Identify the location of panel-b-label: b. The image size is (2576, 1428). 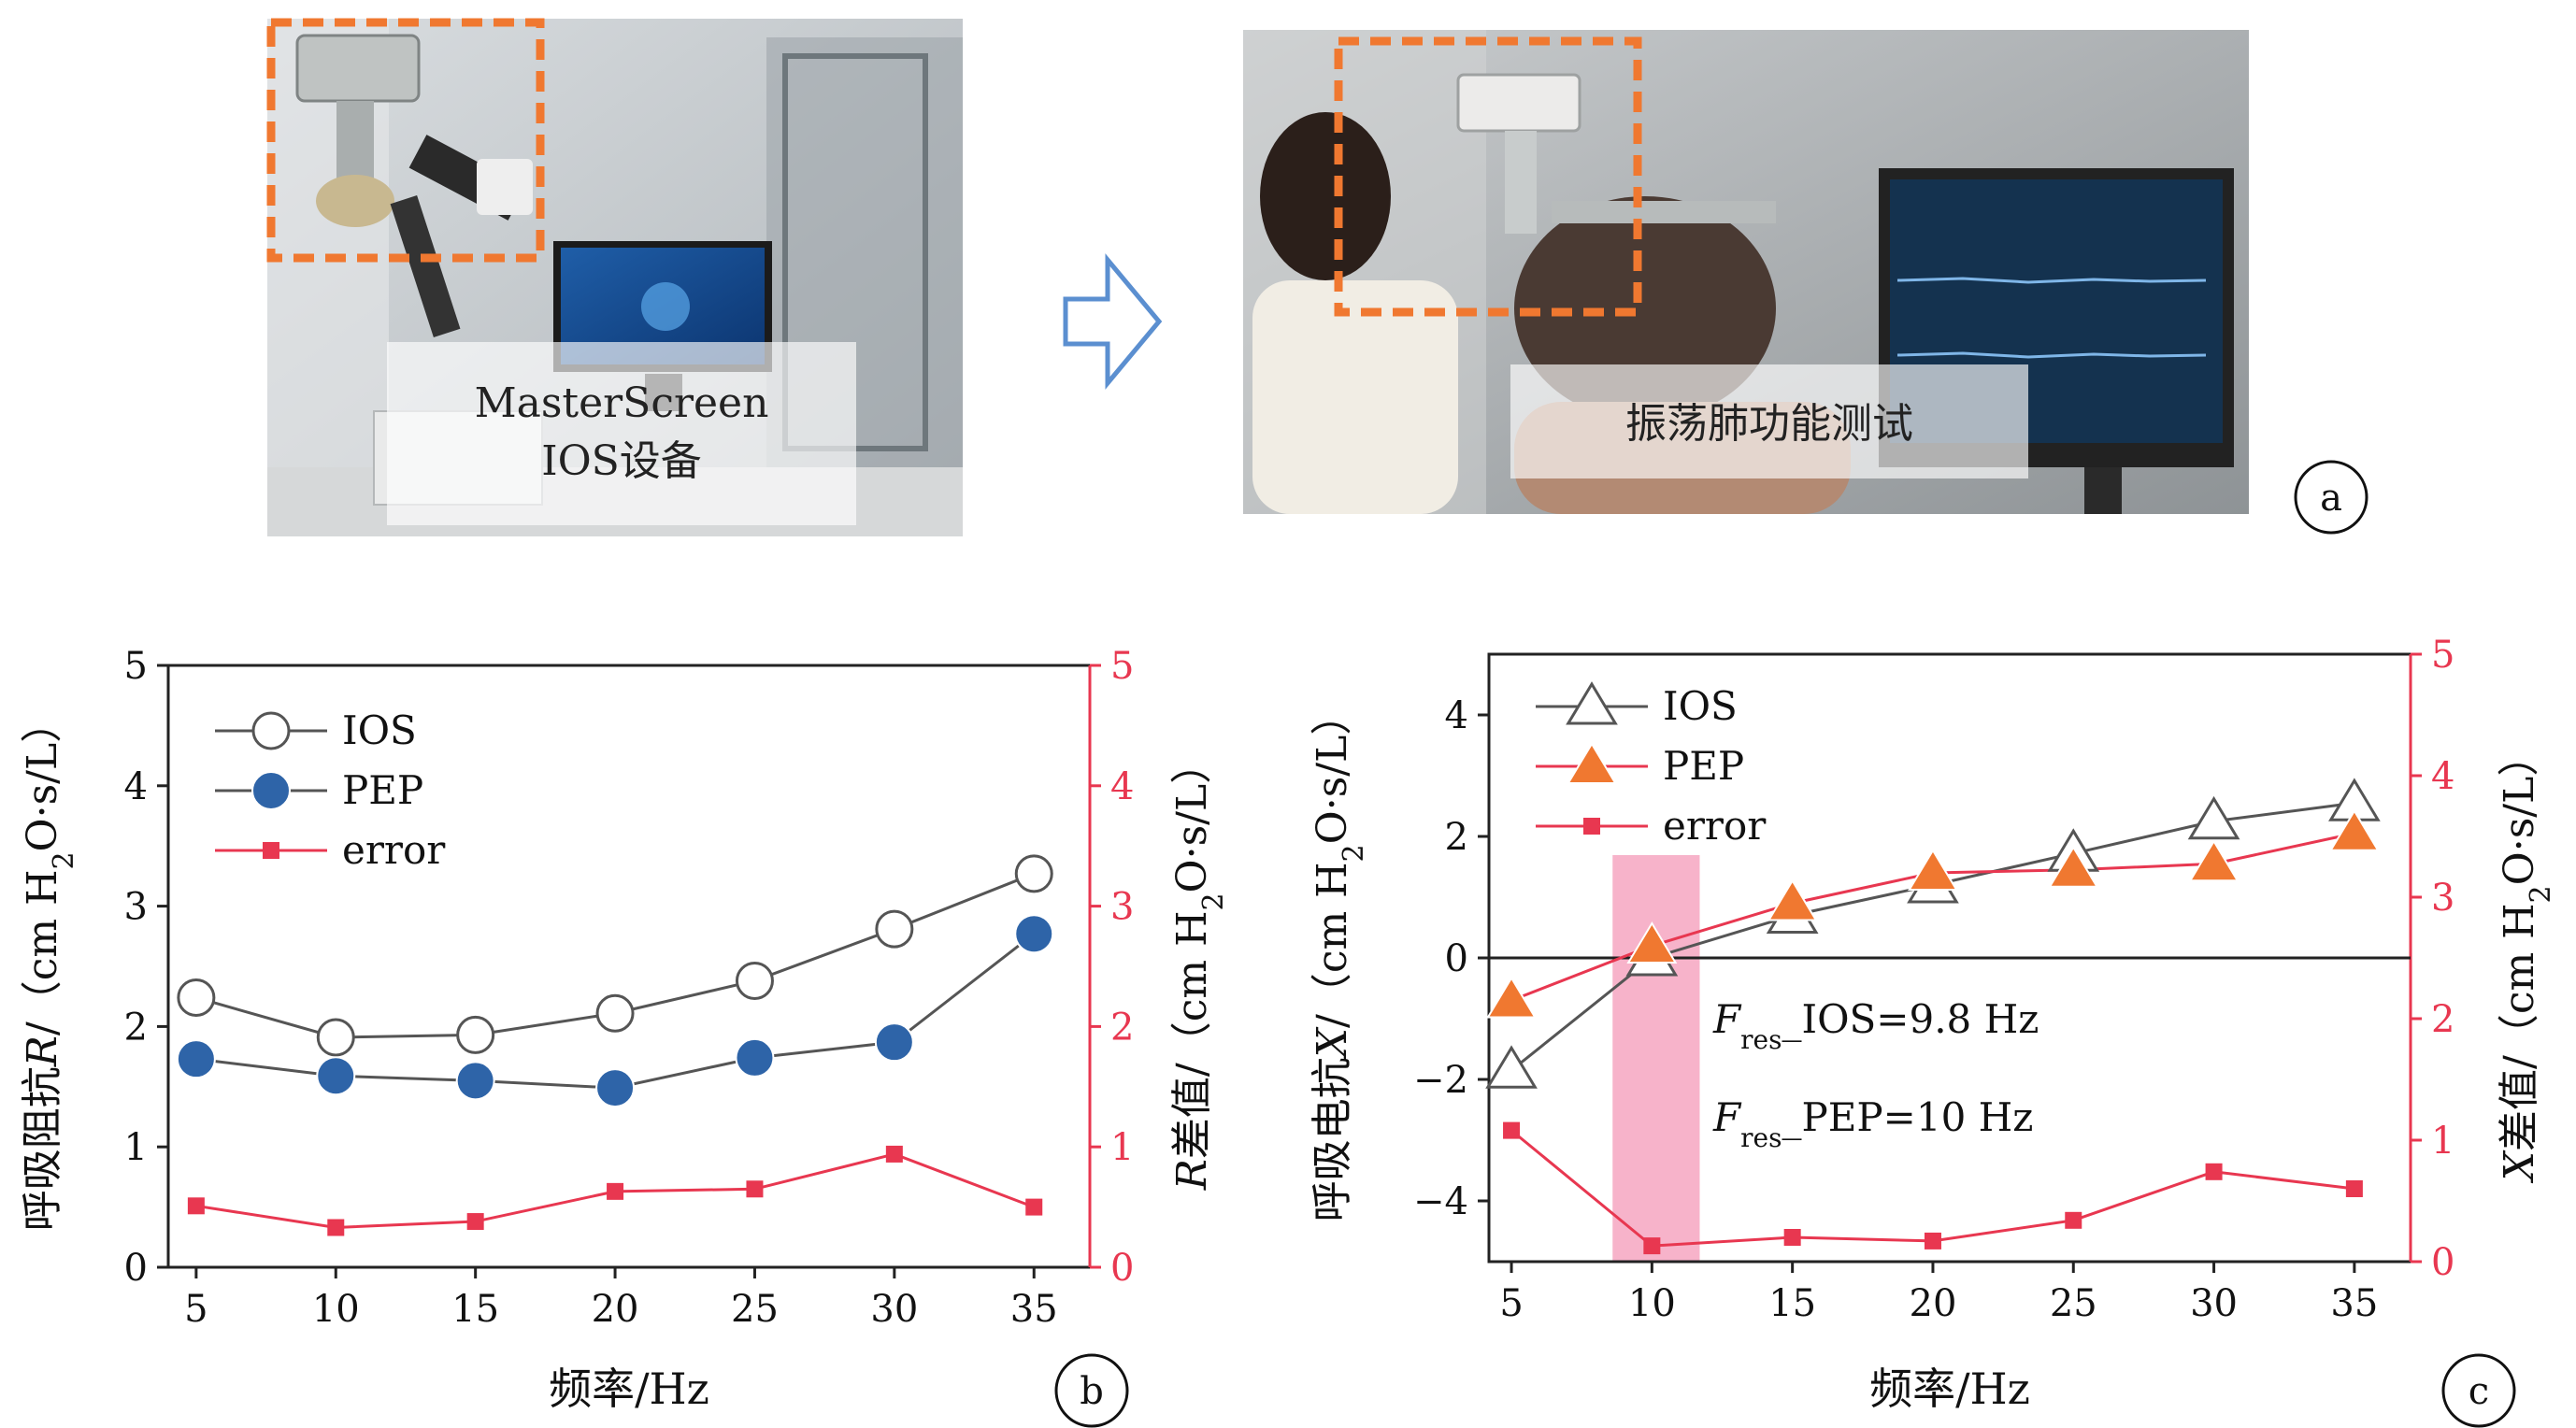
(1092, 1391).